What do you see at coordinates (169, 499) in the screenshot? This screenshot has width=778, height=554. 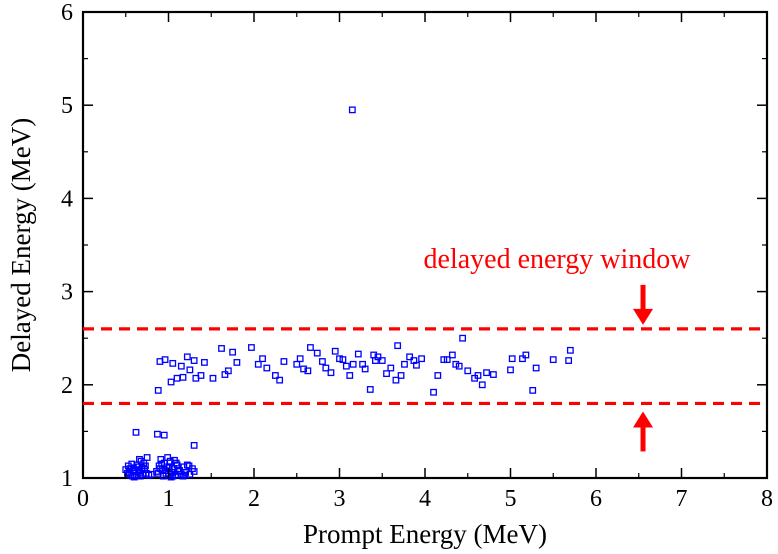 I see `x-tick-label: 1` at bounding box center [169, 499].